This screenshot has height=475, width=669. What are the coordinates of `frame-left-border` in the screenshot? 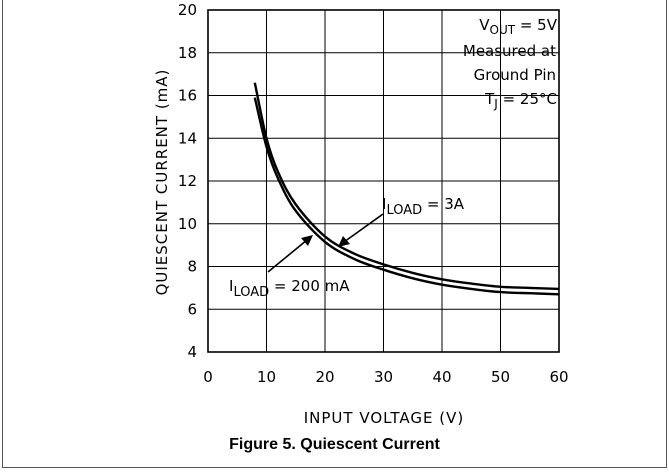 It's located at (2, 234).